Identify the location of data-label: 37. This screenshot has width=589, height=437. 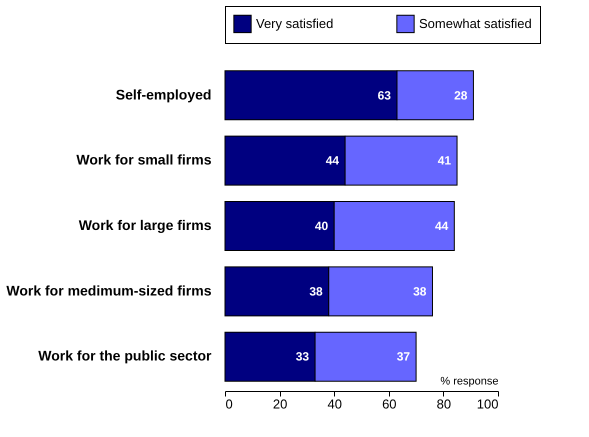
(403, 357).